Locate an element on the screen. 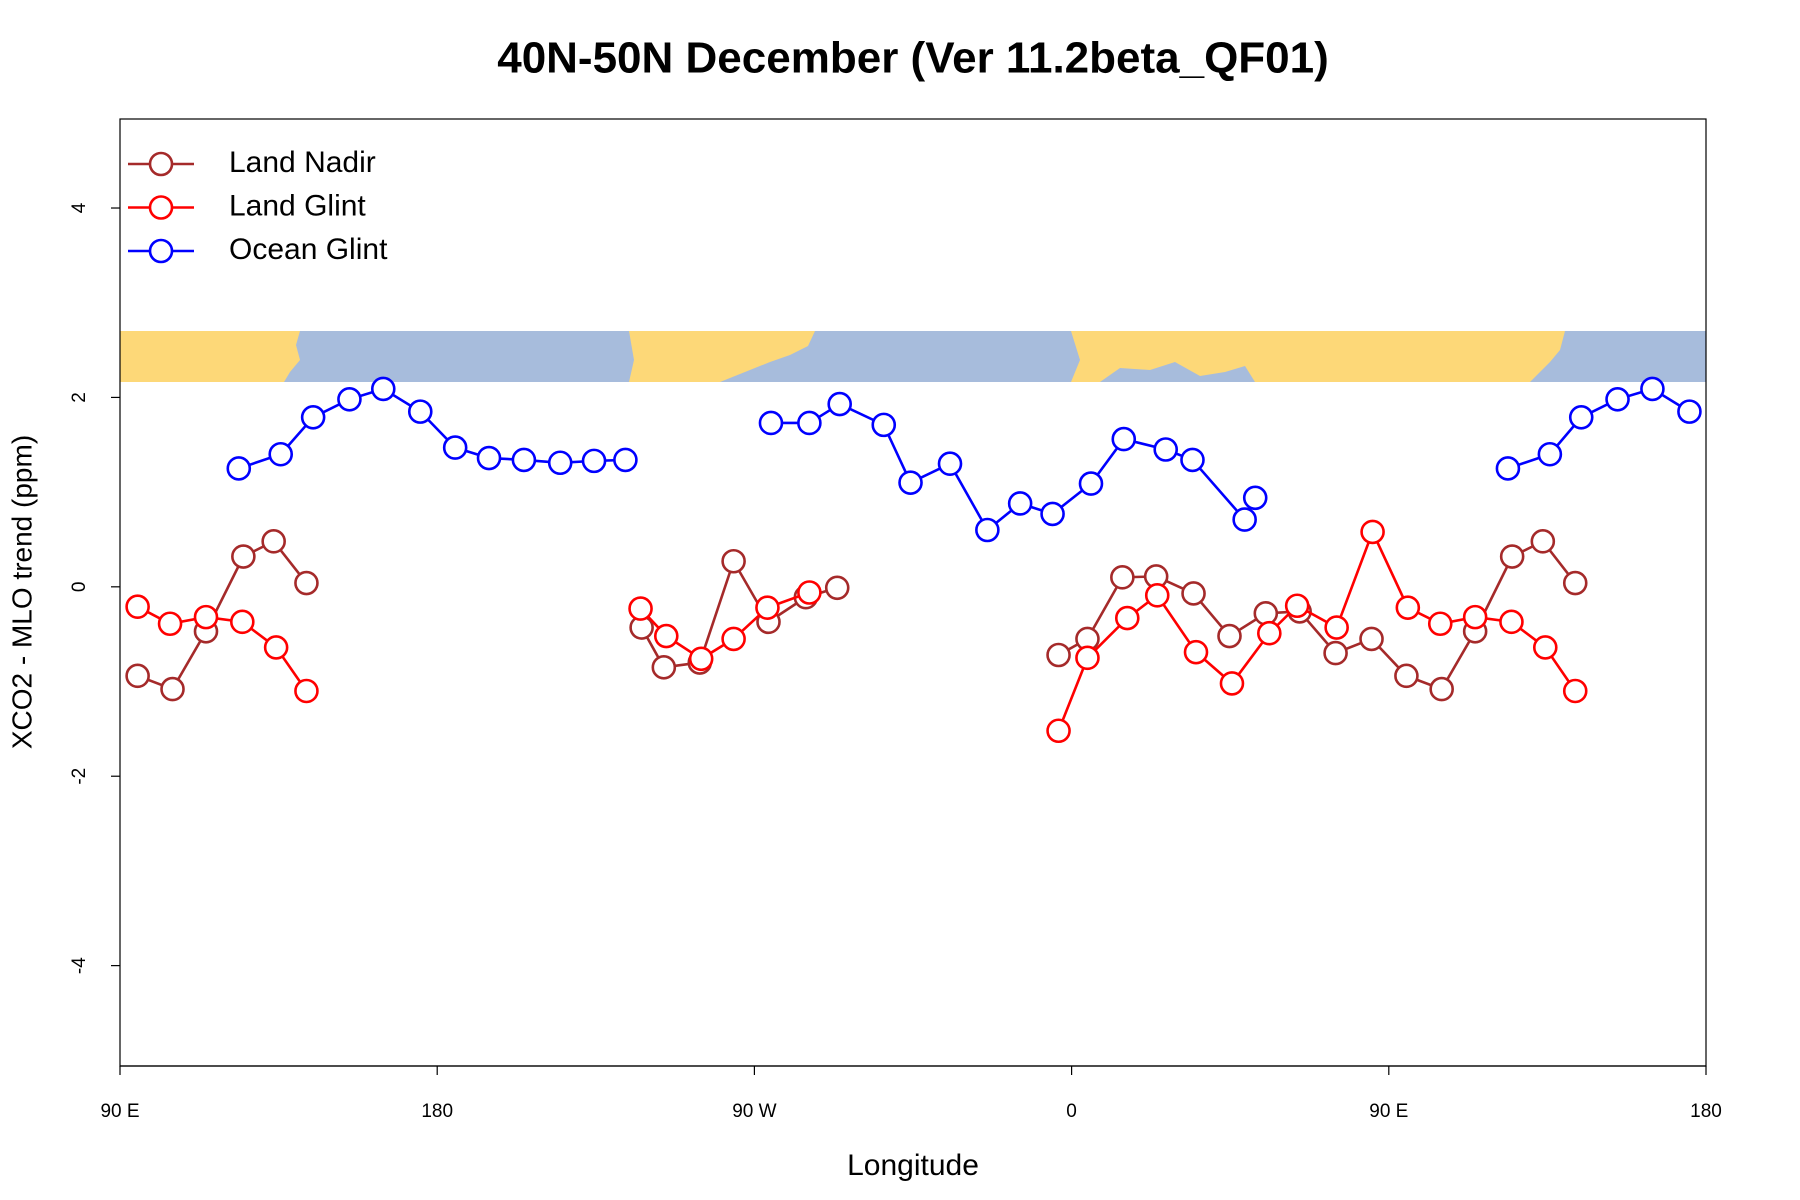 This screenshot has height=1200, width=1800. legend-label: Ocean Glint is located at coordinates (308, 249).